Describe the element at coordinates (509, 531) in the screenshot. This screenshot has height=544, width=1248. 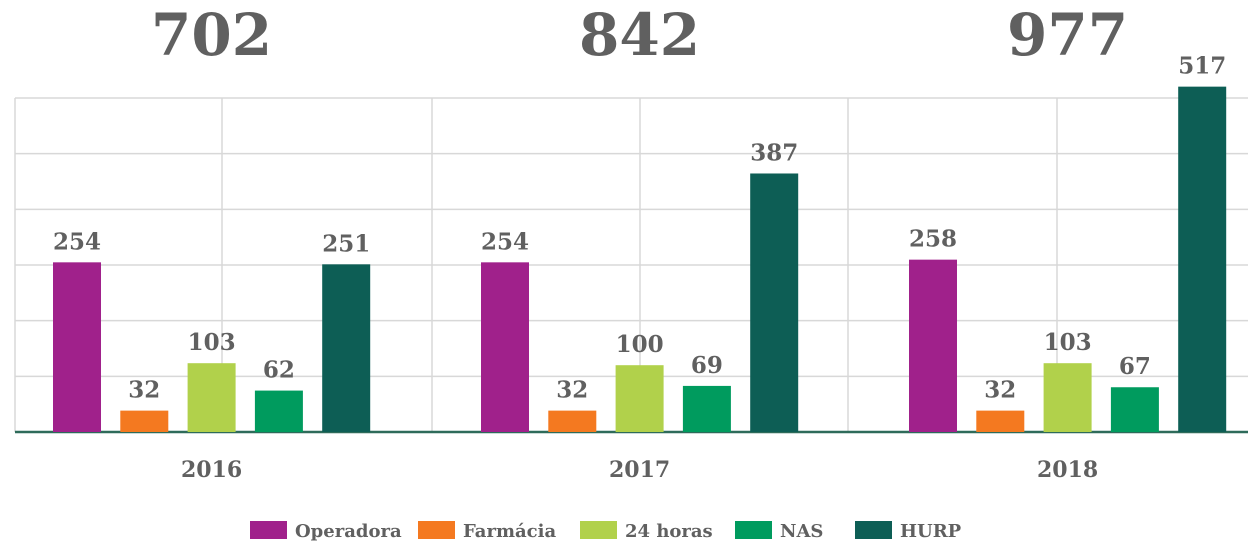
I see `legend-label: Farmácia` at that location.